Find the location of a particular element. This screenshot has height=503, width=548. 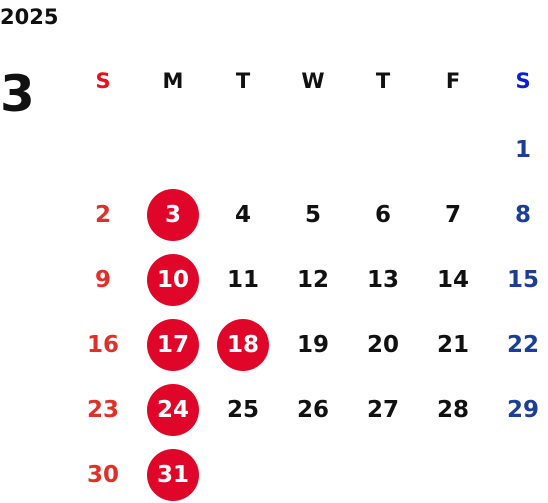

day-number: 24 is located at coordinates (173, 410).